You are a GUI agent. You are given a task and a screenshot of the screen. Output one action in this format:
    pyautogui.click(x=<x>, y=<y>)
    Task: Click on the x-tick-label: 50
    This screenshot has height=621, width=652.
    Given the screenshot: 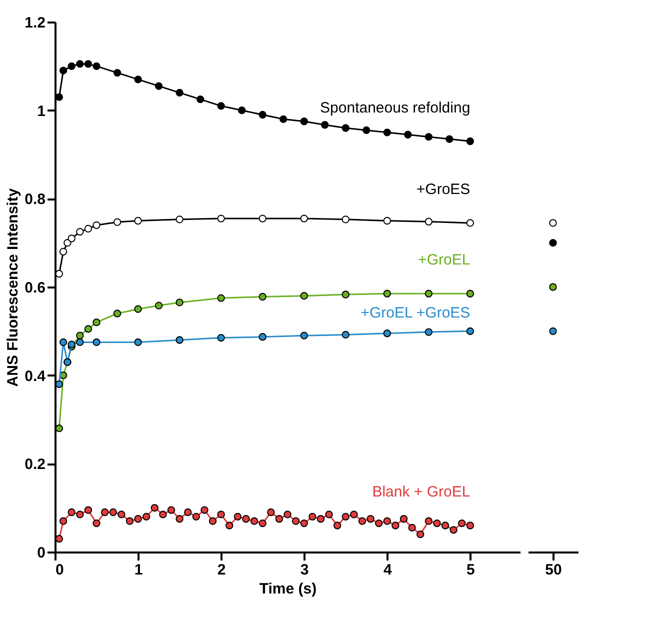 What is the action you would take?
    pyautogui.click(x=553, y=570)
    